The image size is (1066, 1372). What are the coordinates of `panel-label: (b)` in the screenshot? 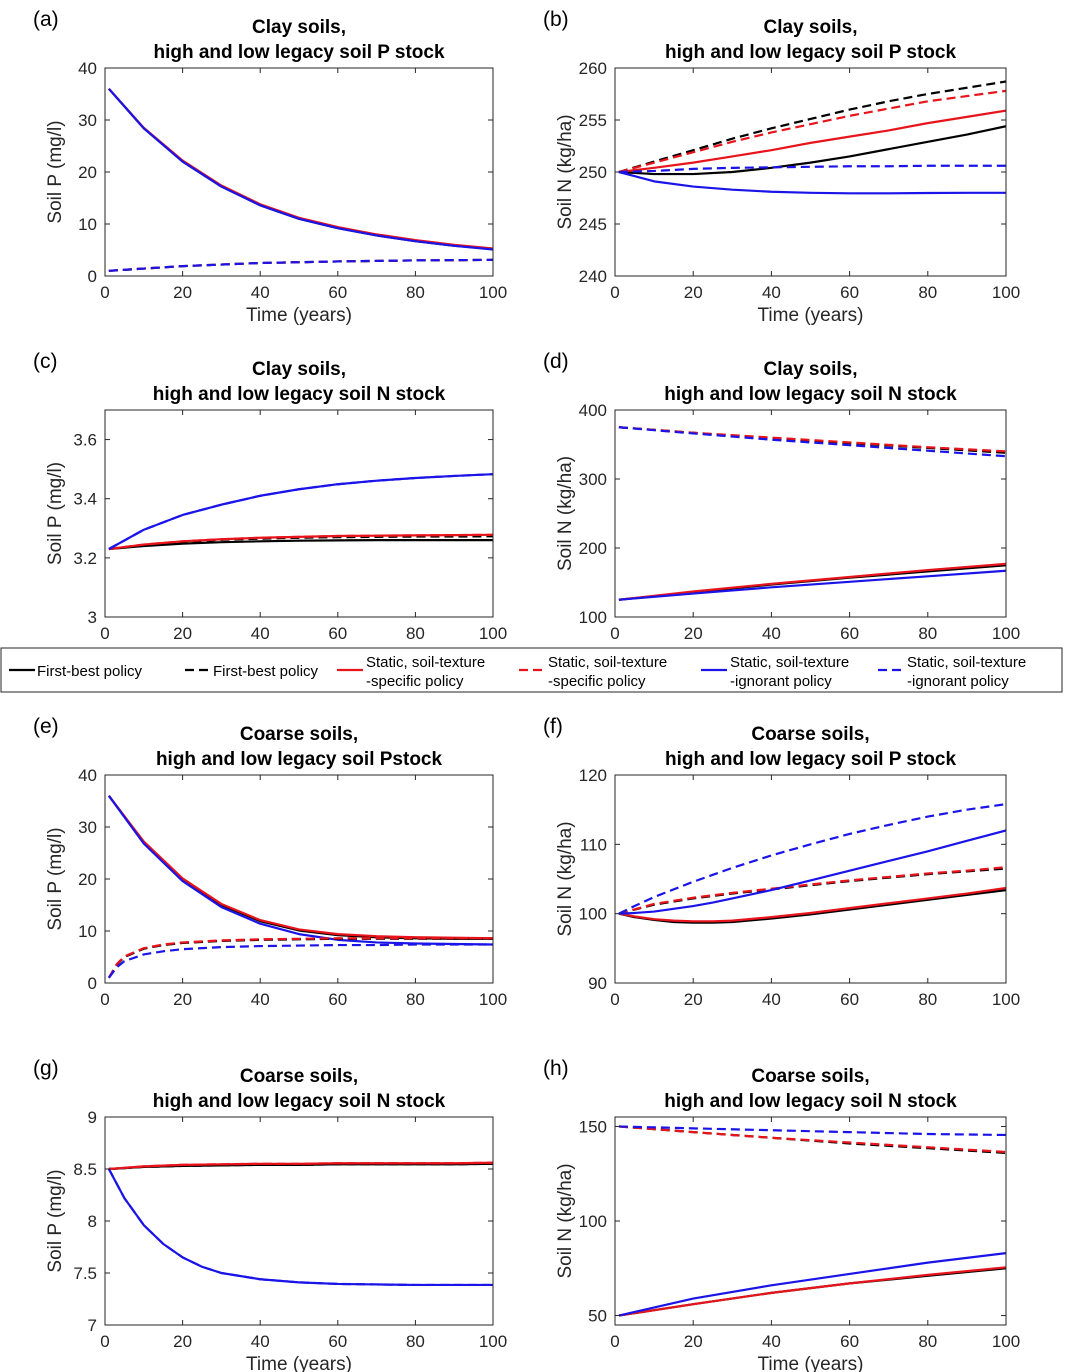 It's located at (556, 19).